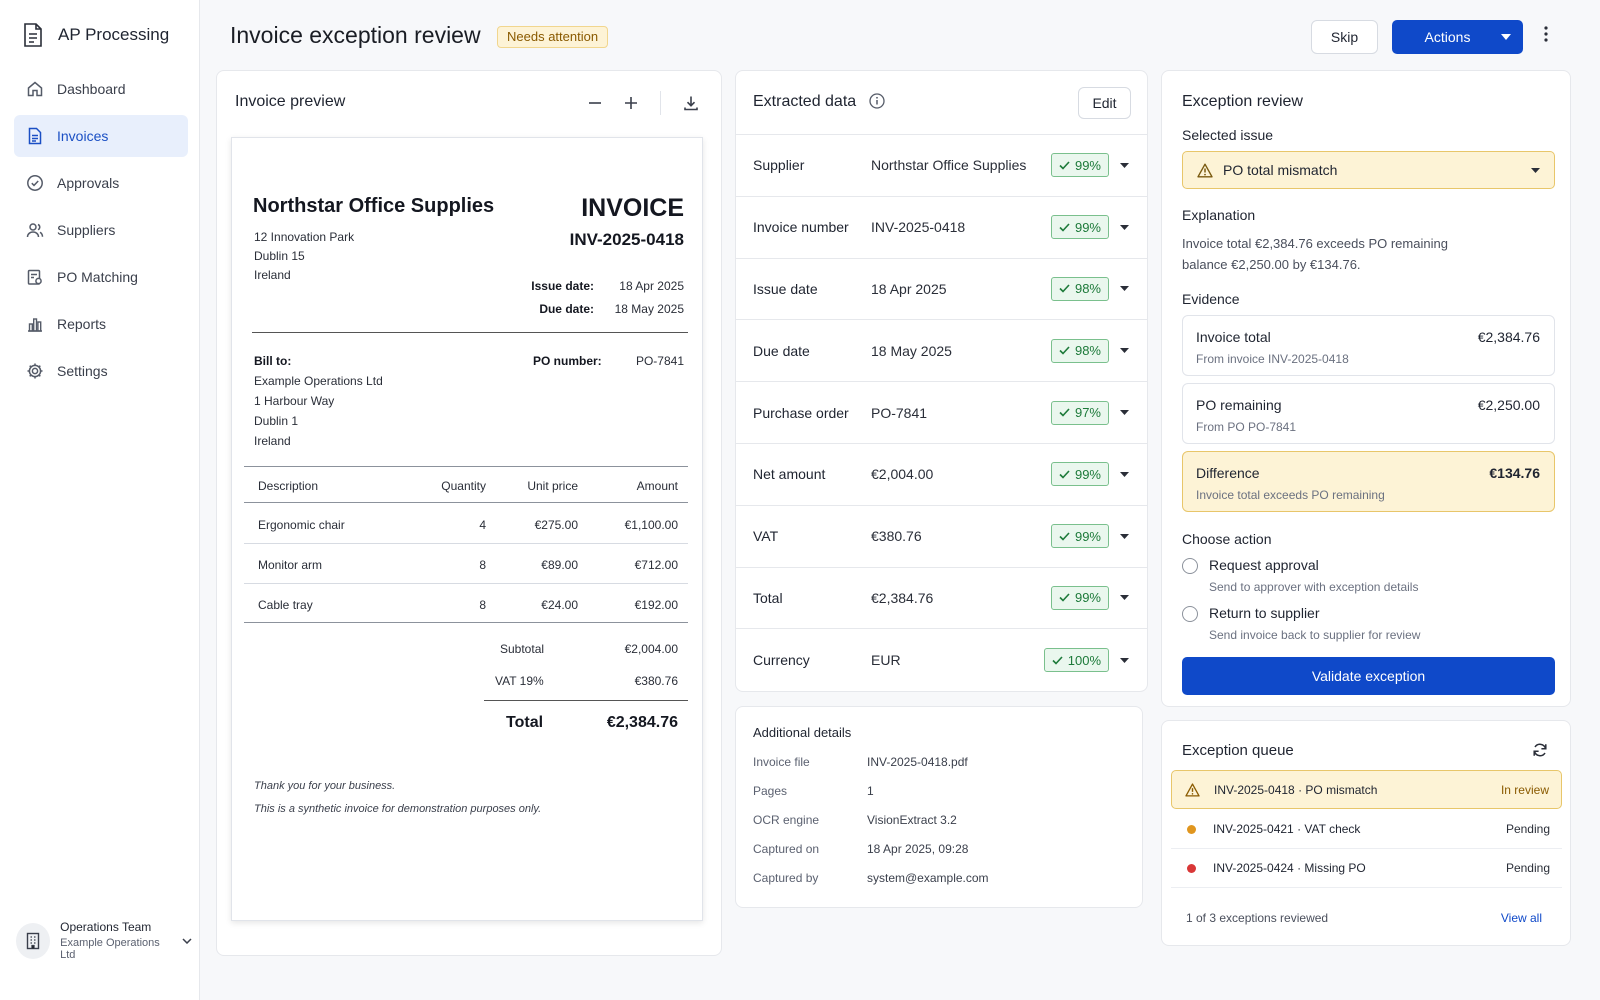 The image size is (1600, 1000). Describe the element at coordinates (272, 275) in the screenshot. I see `invoice-supplier-address-line: Ireland` at that location.